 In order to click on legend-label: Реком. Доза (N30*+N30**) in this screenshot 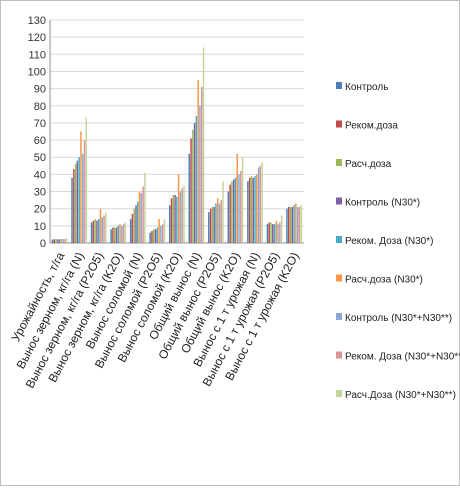, I will do `click(402, 357)`.